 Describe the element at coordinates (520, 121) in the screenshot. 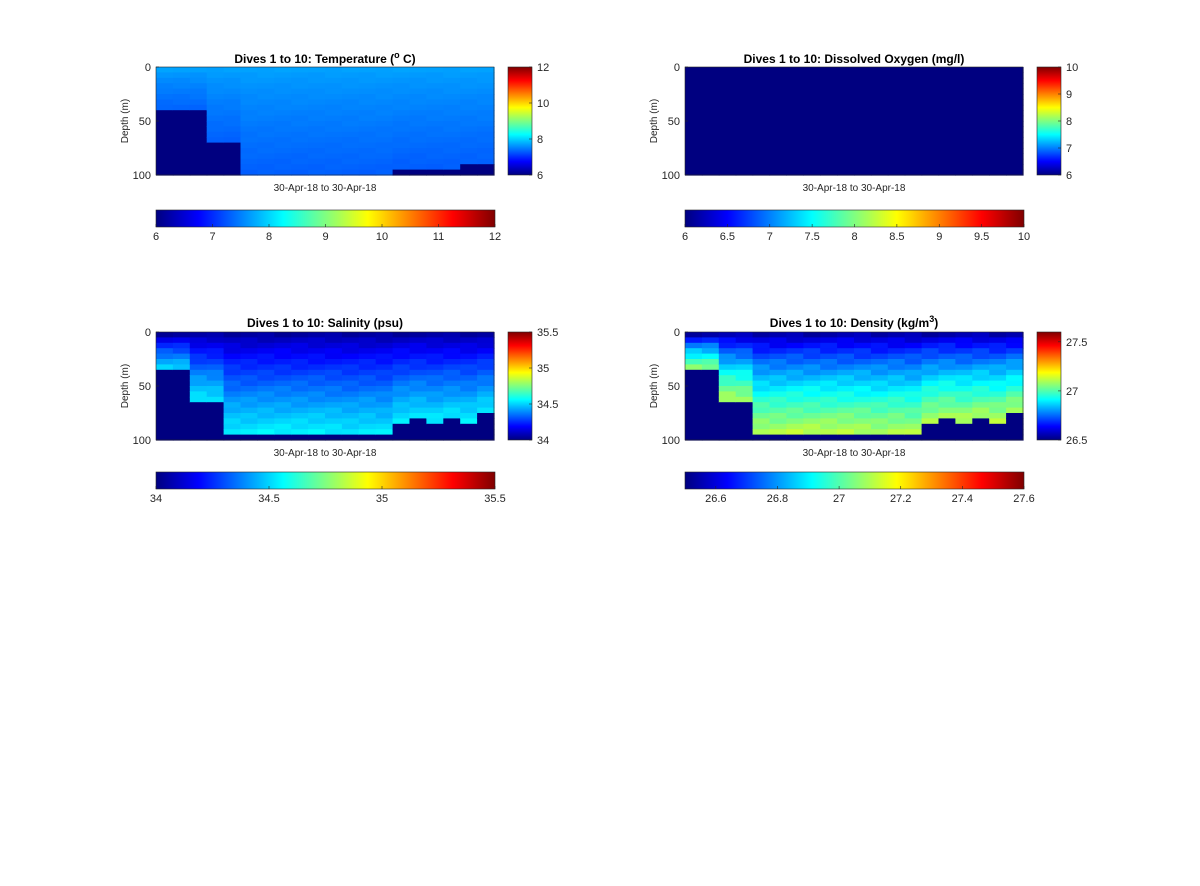

I see `colorbar-gradient` at that location.